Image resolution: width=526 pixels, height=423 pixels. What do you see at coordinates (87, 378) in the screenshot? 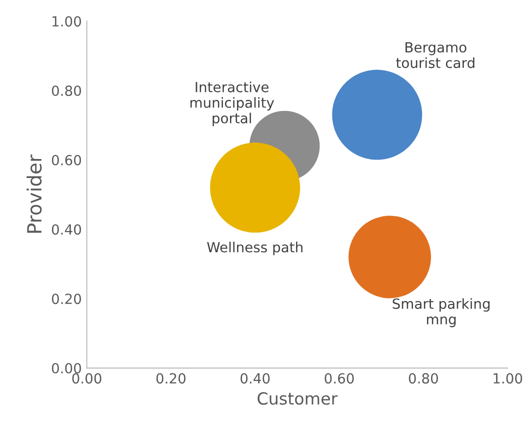
I see `x-tick-label: 0.00` at bounding box center [87, 378].